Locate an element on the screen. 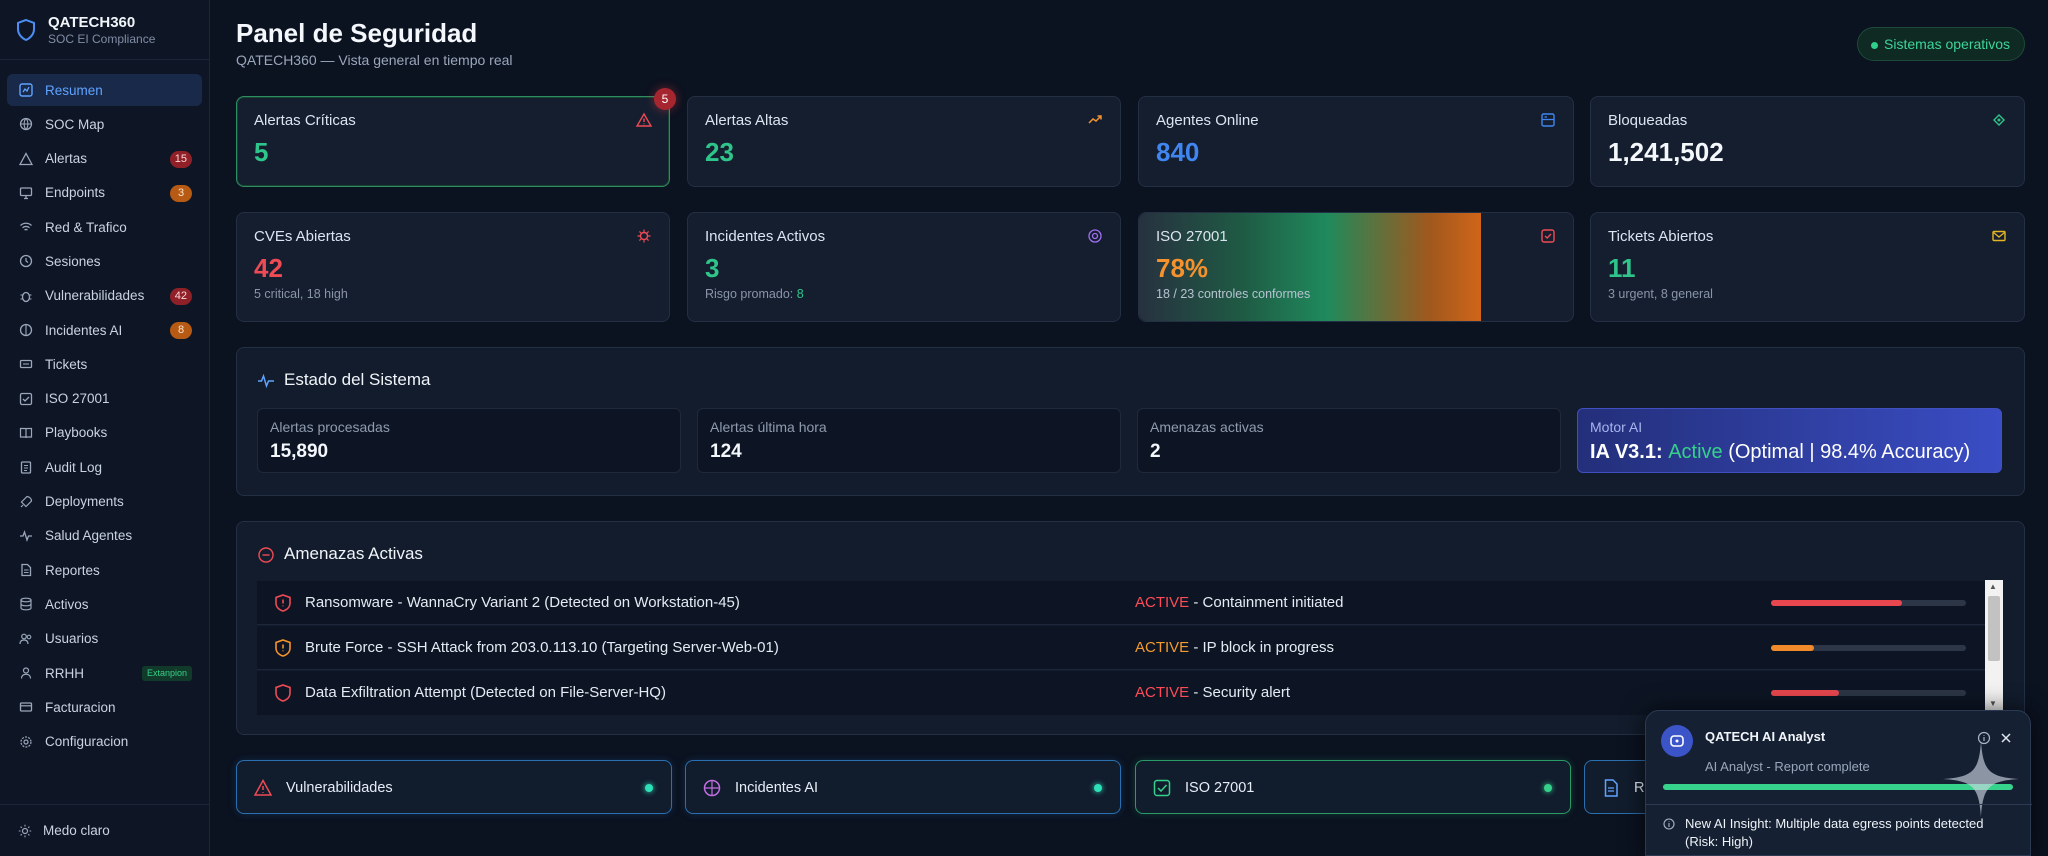 The image size is (2048, 856). brain-icon is located at coordinates (712, 788).